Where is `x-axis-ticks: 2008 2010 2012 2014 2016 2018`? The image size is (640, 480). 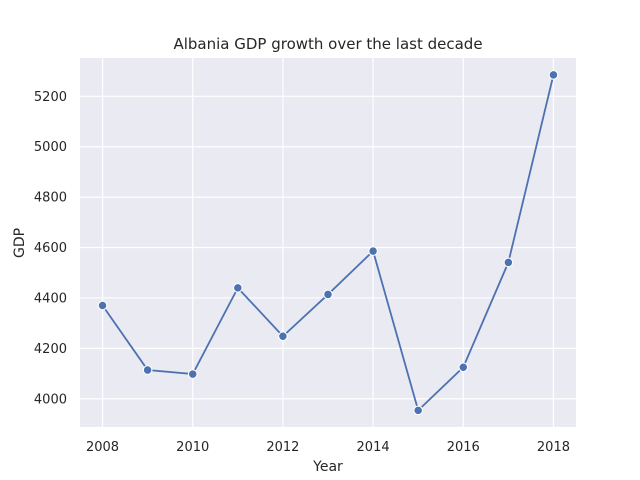 x-axis-ticks: 2008 2010 2012 2014 2016 2018 is located at coordinates (328, 447).